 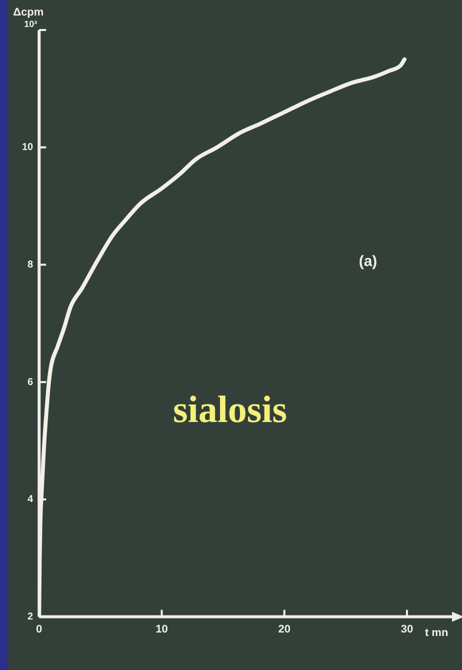 What do you see at coordinates (368, 261) in the screenshot?
I see `annotation: (a)` at bounding box center [368, 261].